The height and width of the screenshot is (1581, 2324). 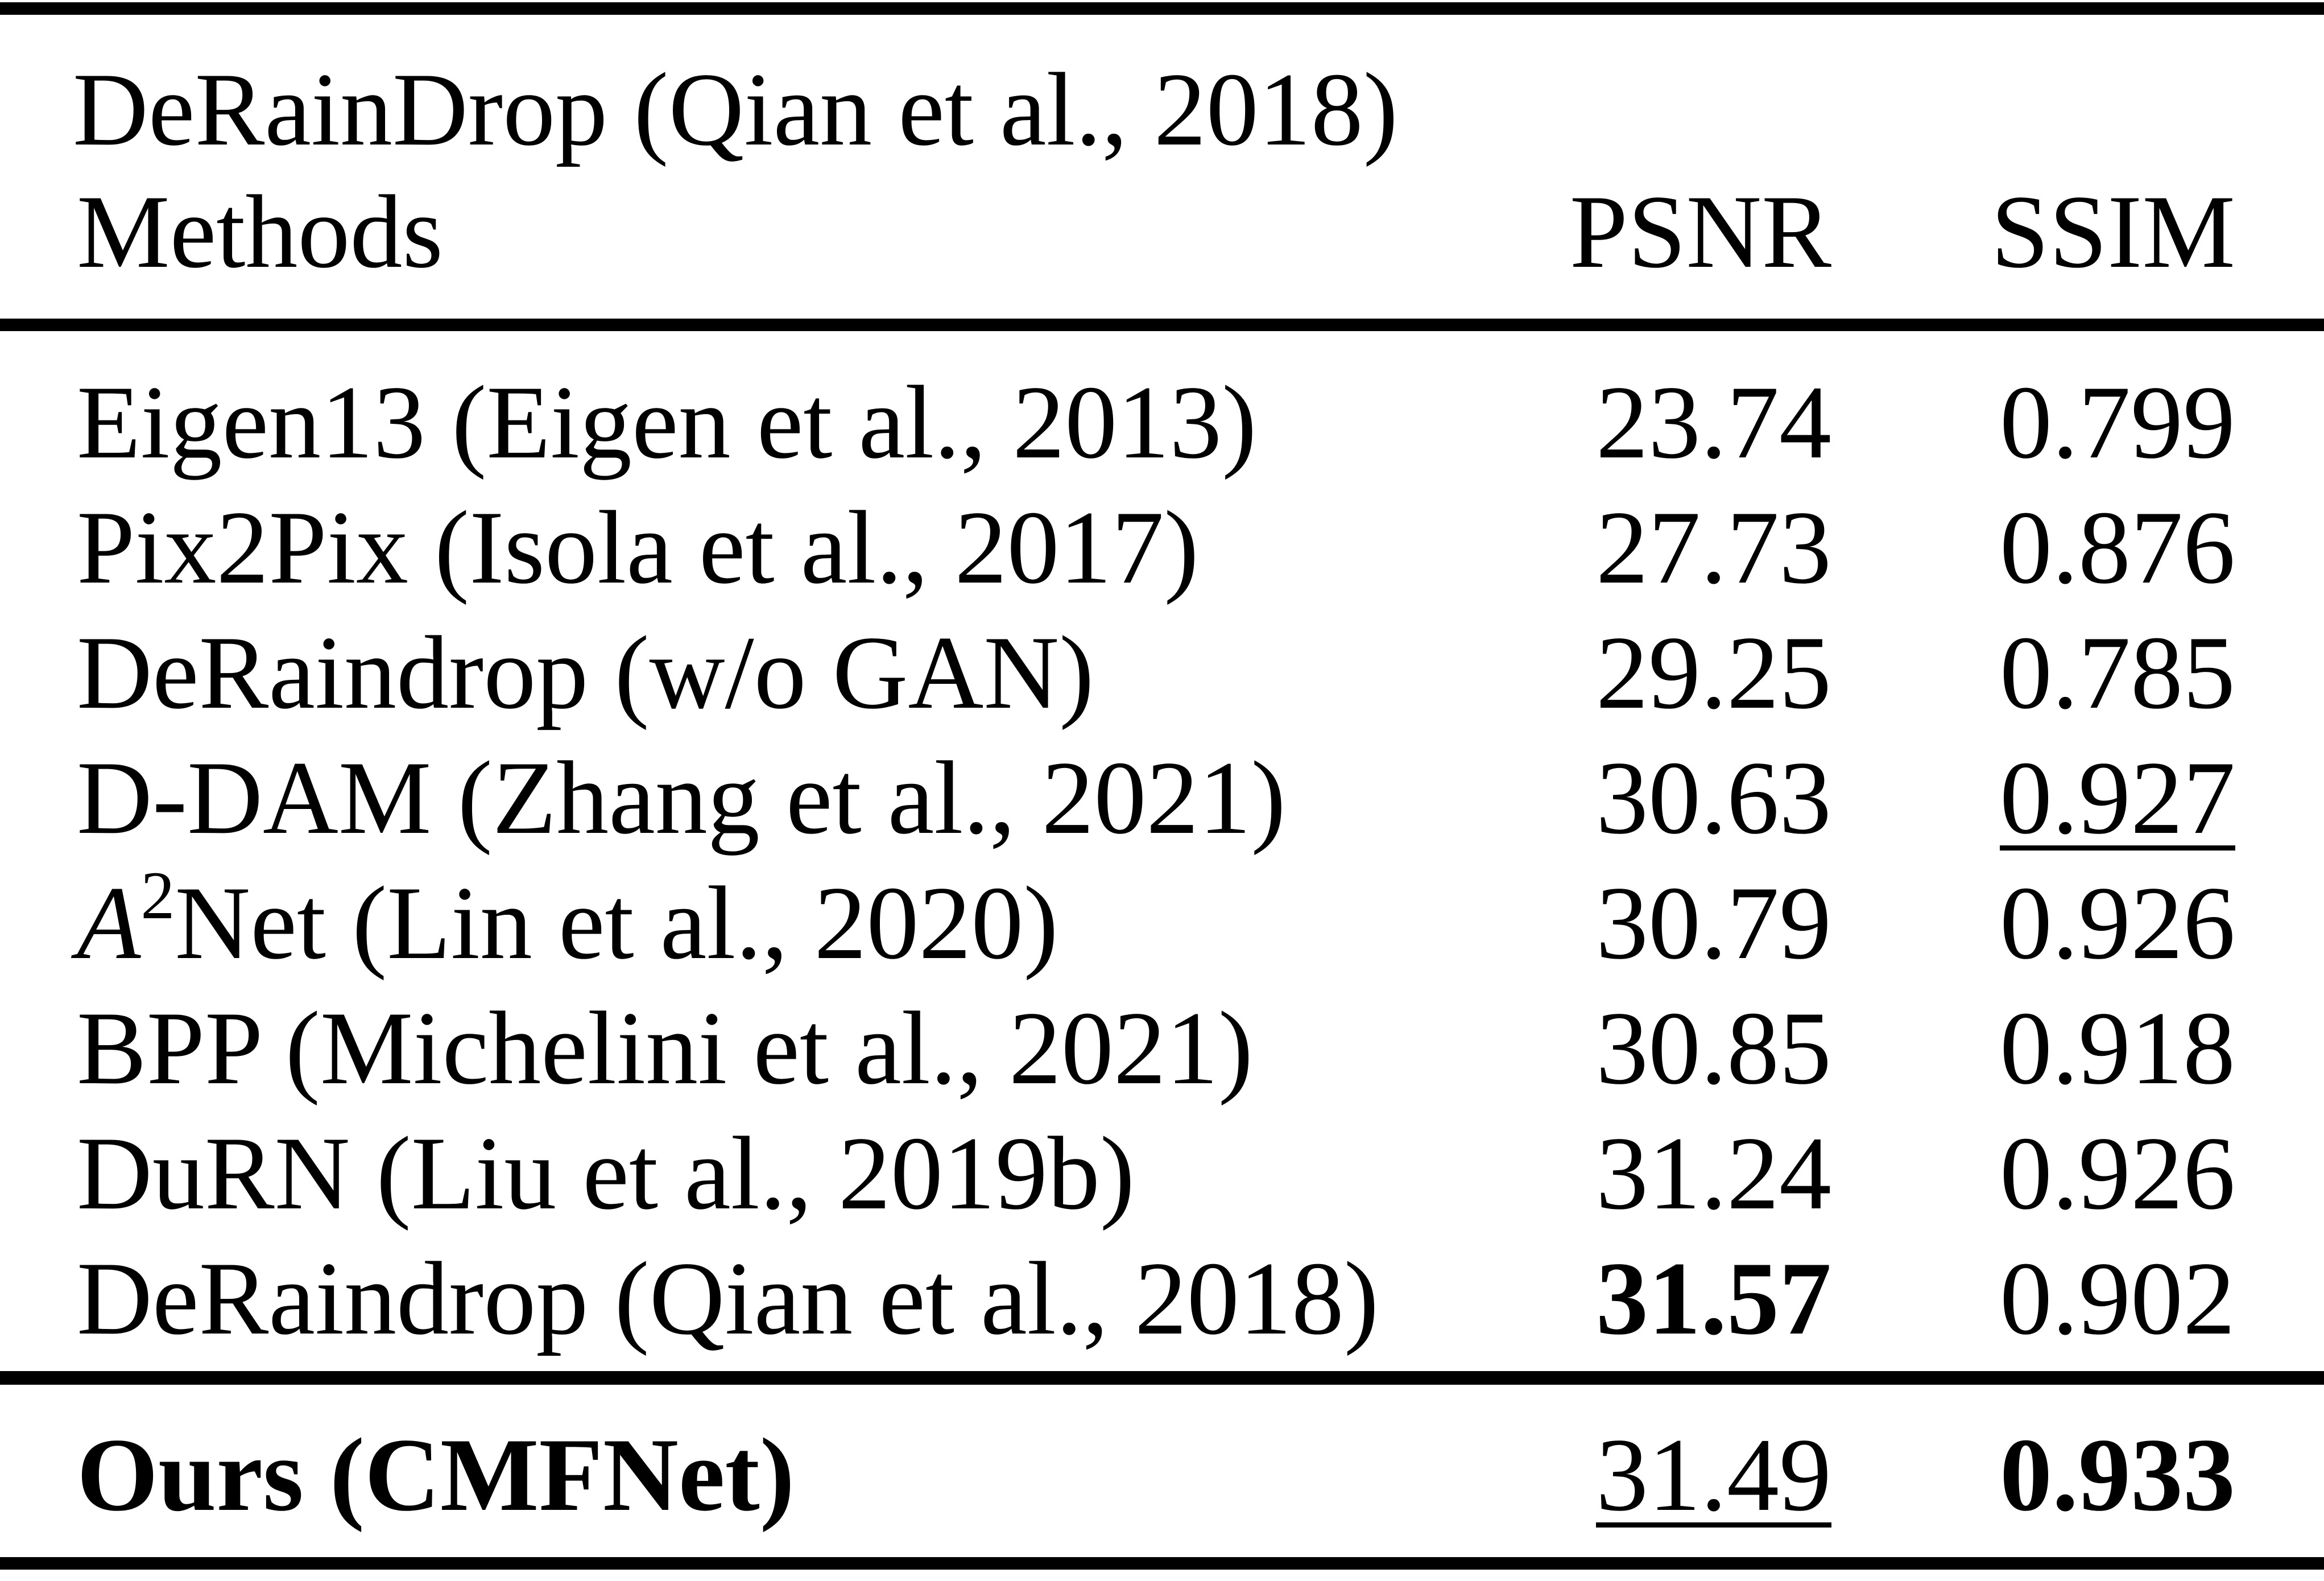 What do you see at coordinates (1700, 232) in the screenshot?
I see `header-psnr: PSNR` at bounding box center [1700, 232].